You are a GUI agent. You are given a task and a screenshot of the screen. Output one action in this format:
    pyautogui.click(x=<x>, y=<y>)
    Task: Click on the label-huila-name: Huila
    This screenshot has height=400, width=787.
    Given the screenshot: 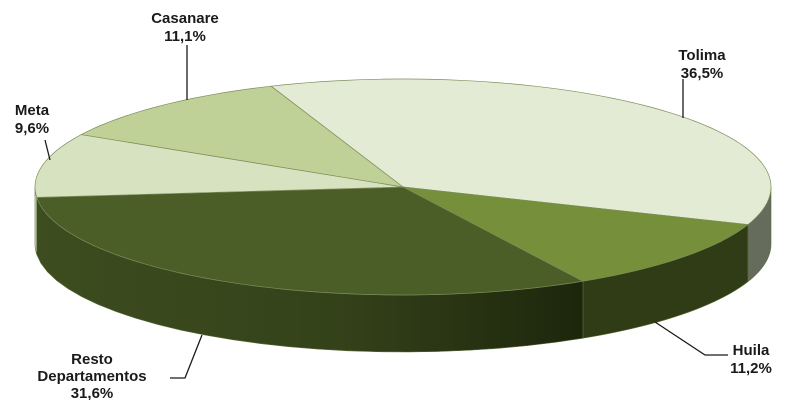 What is the action you would take?
    pyautogui.click(x=751, y=350)
    